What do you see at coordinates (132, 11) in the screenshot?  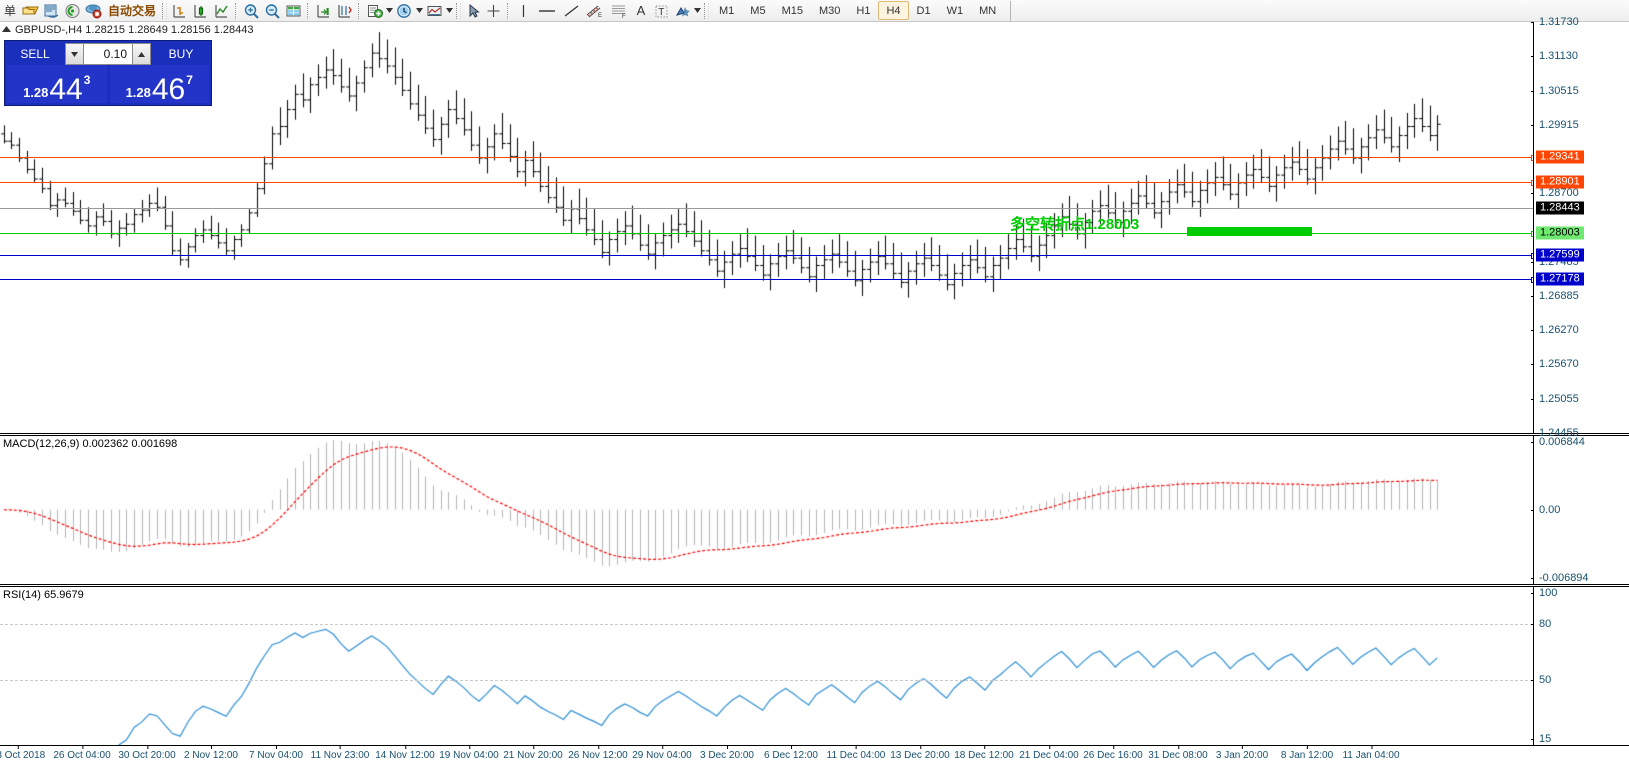 I see `autotrading-label: 自动交易` at bounding box center [132, 11].